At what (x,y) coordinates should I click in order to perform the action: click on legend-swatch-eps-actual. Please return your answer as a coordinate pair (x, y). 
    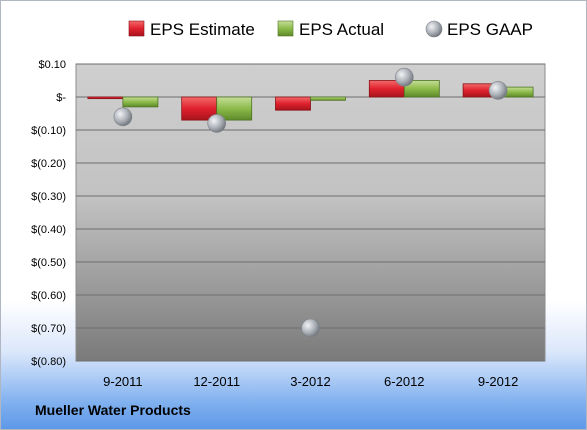
    Looking at the image, I should click on (285, 28).